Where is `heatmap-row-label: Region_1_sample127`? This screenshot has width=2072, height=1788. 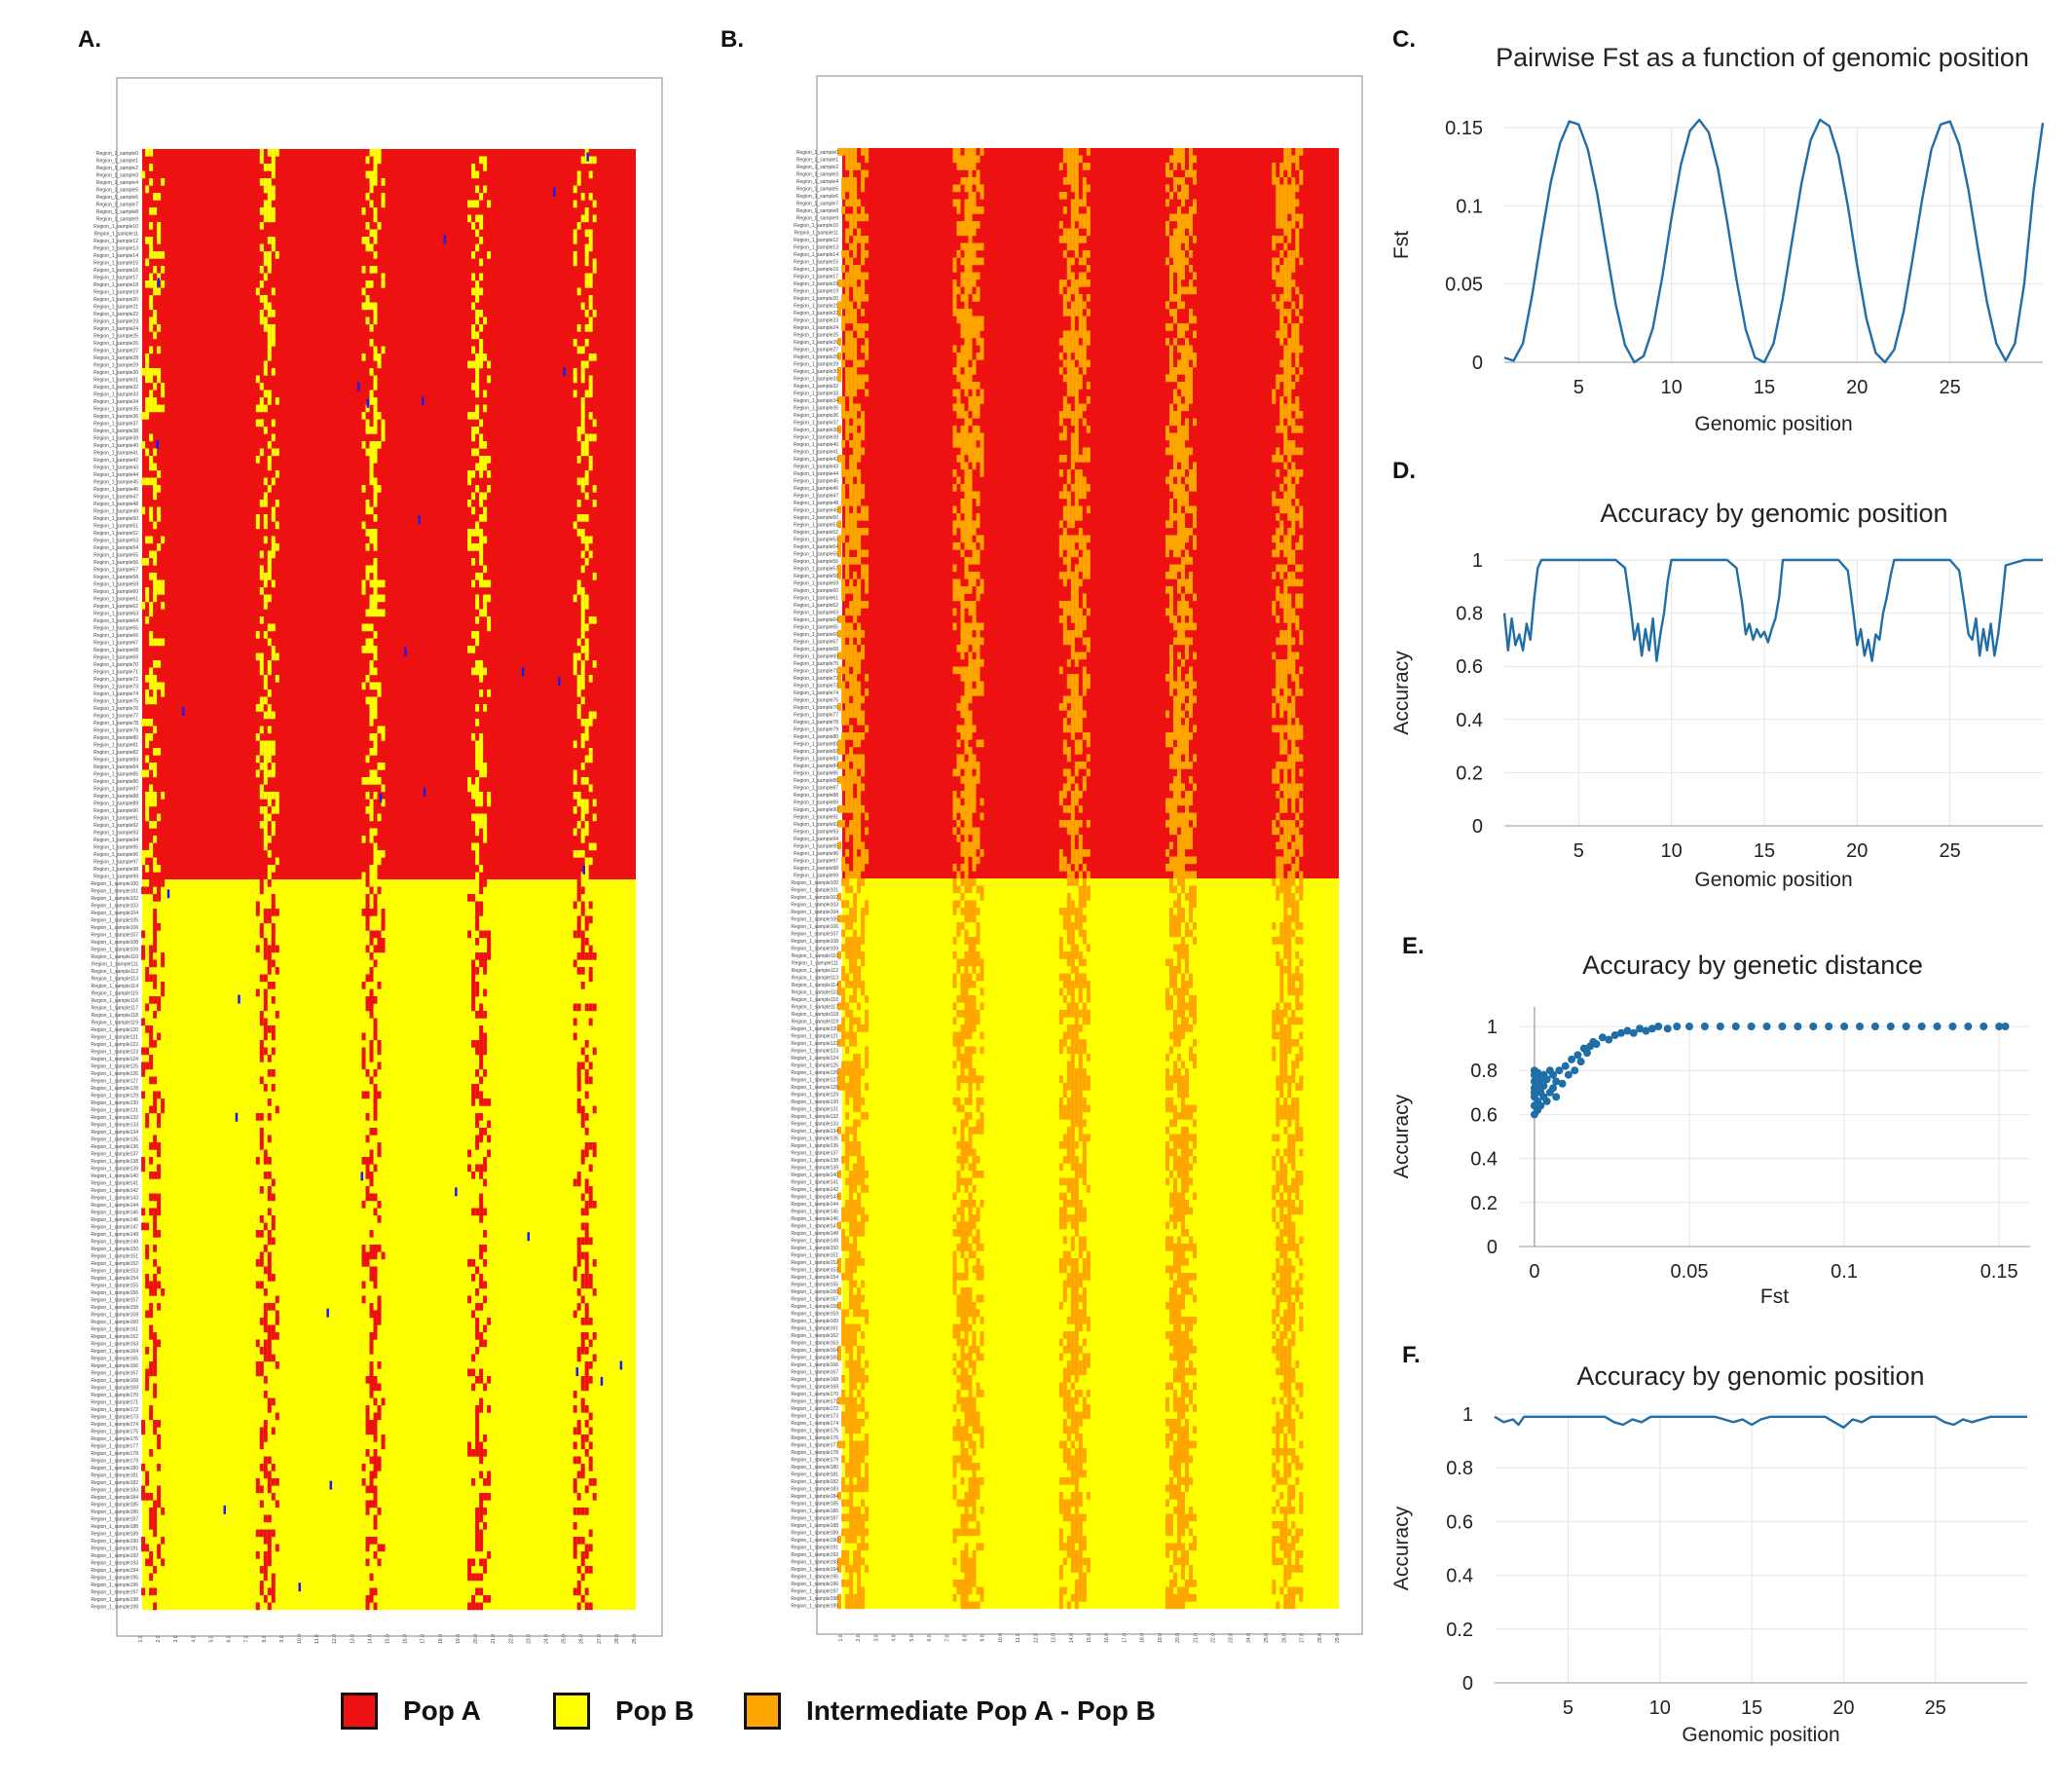 heatmap-row-label: Region_1_sample127 is located at coordinates (114, 1082).